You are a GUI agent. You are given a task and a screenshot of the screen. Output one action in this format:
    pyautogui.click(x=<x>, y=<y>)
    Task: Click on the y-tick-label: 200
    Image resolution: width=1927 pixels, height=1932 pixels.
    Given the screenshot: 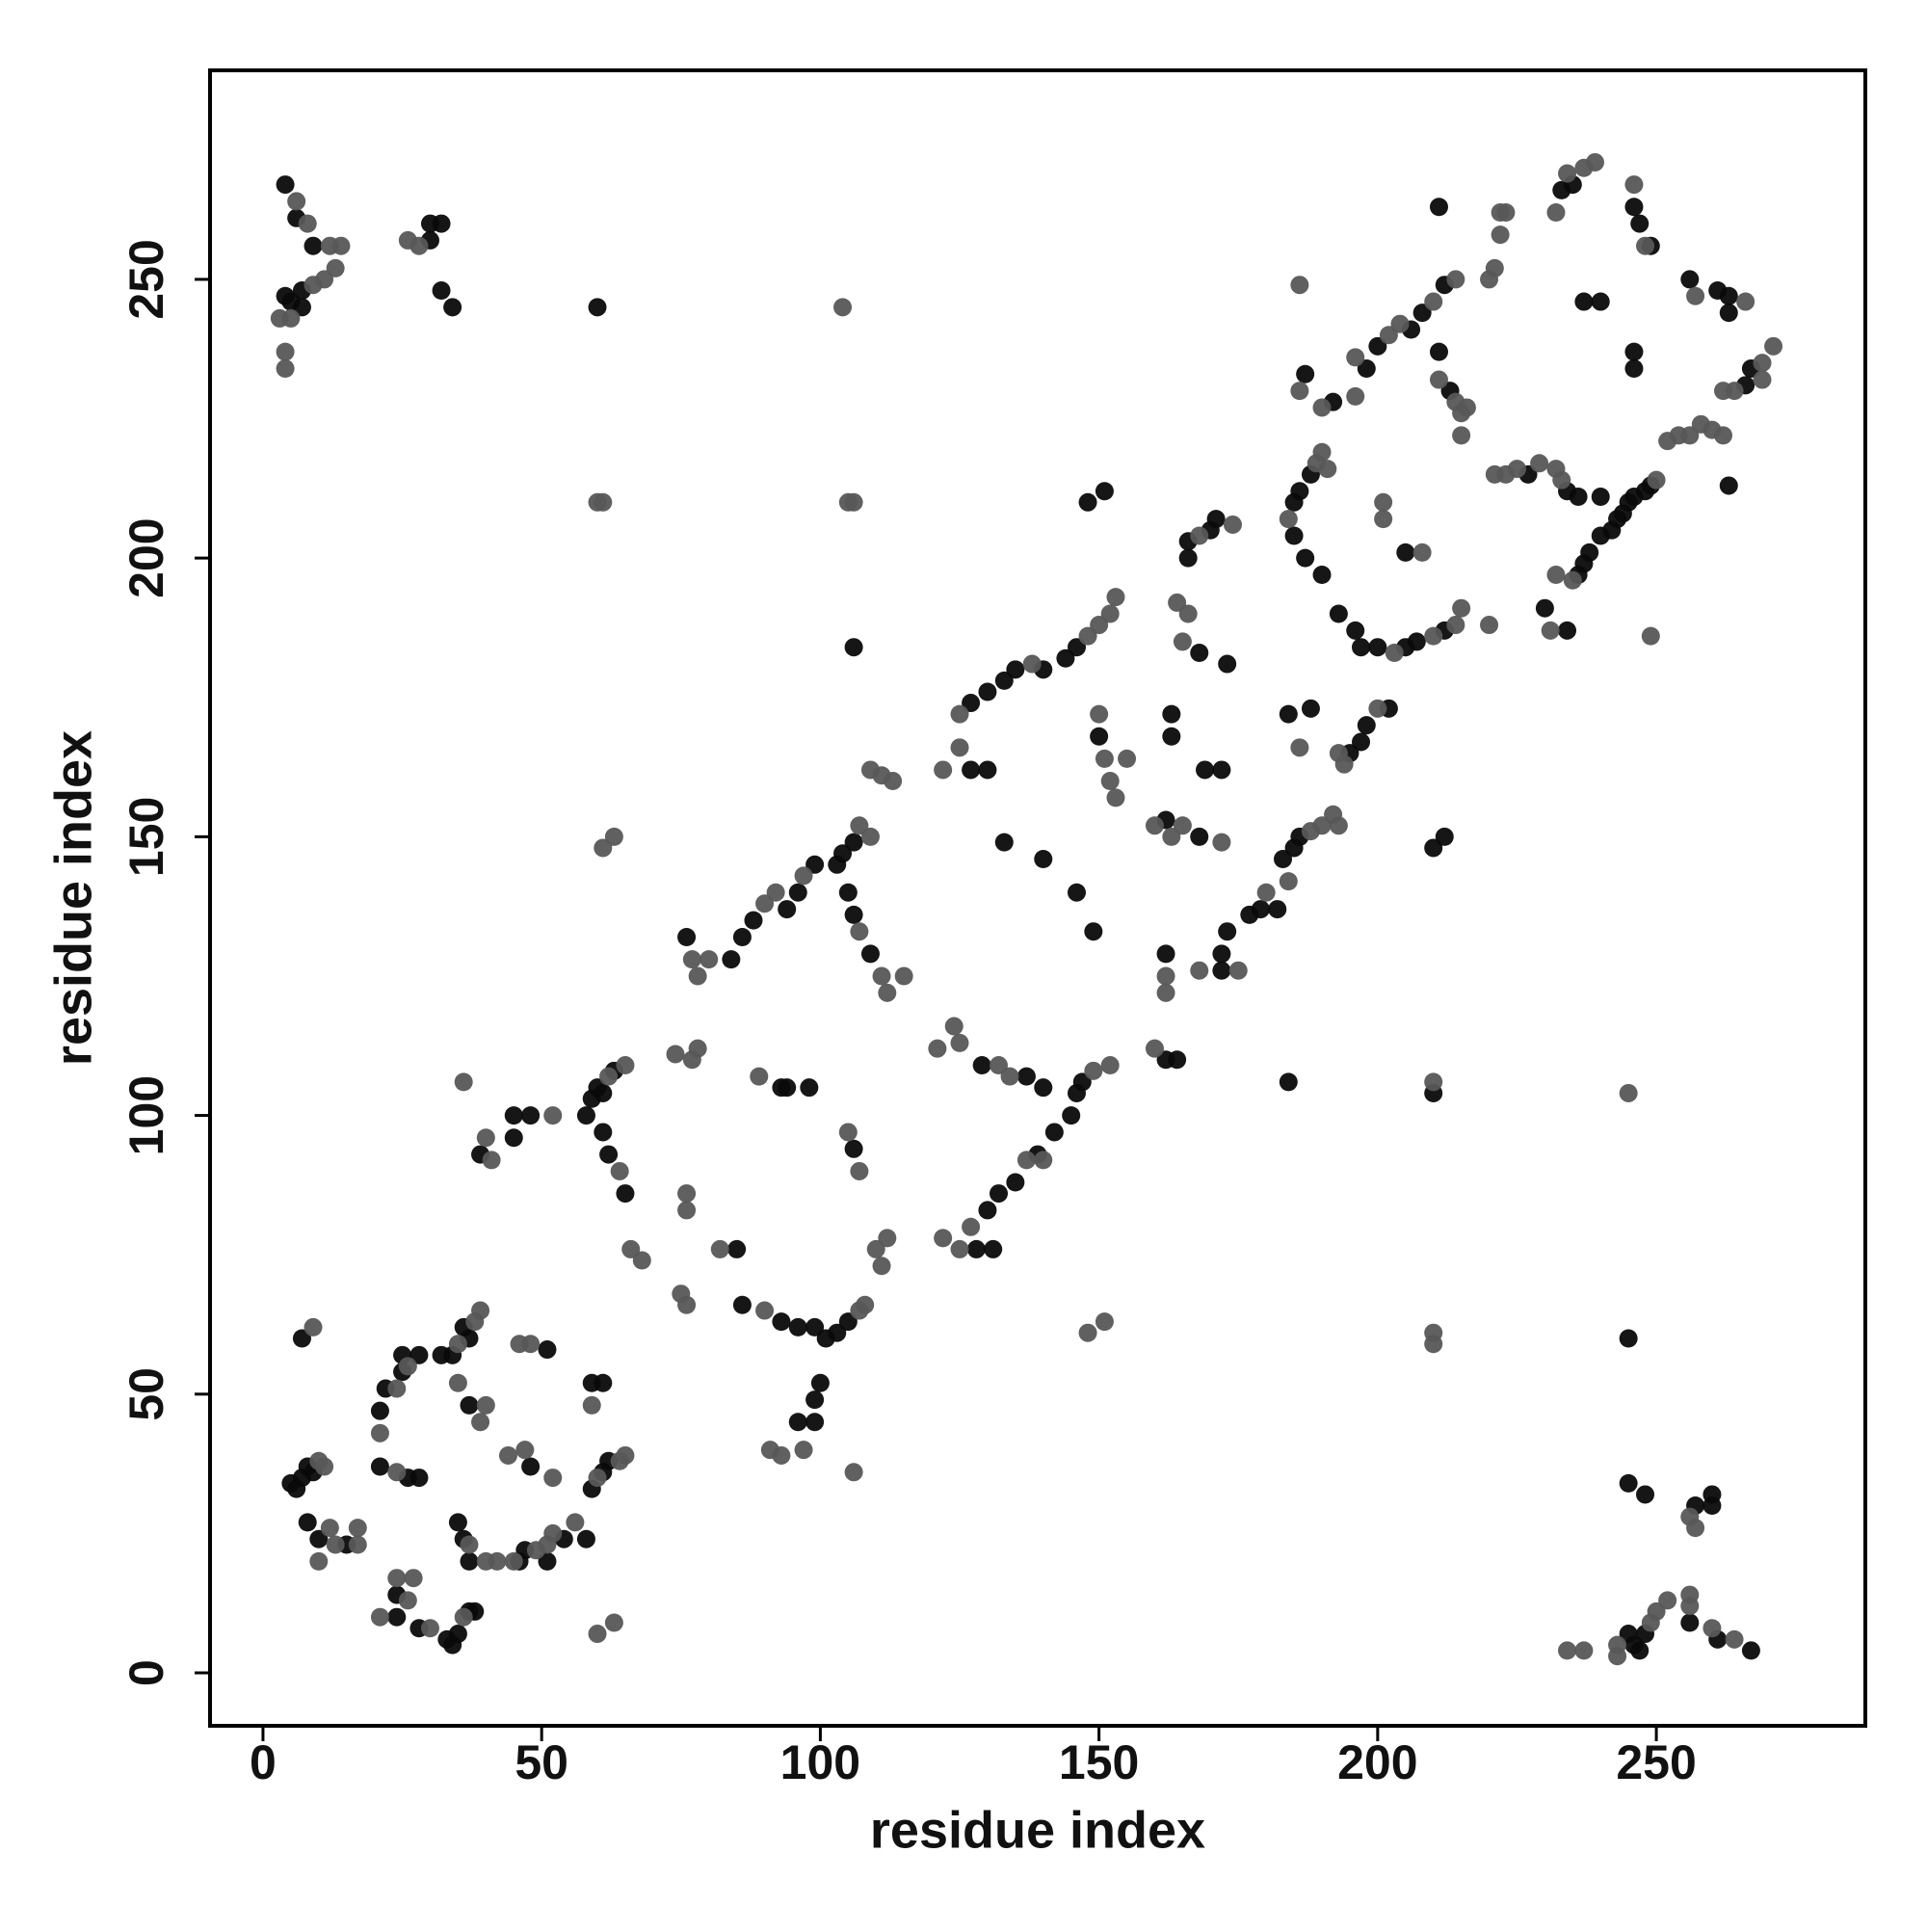 What is the action you would take?
    pyautogui.click(x=146, y=557)
    